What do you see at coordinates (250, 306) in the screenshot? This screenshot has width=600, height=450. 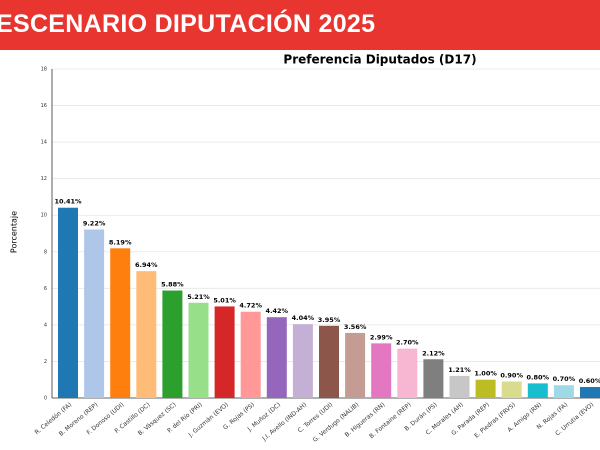 I see `value-label: 4.72%` at bounding box center [250, 306].